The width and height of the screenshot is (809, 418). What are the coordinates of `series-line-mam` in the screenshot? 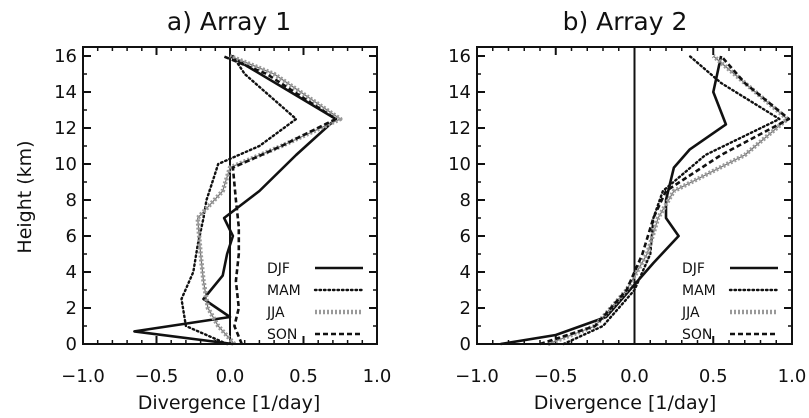 It's located at (239, 200).